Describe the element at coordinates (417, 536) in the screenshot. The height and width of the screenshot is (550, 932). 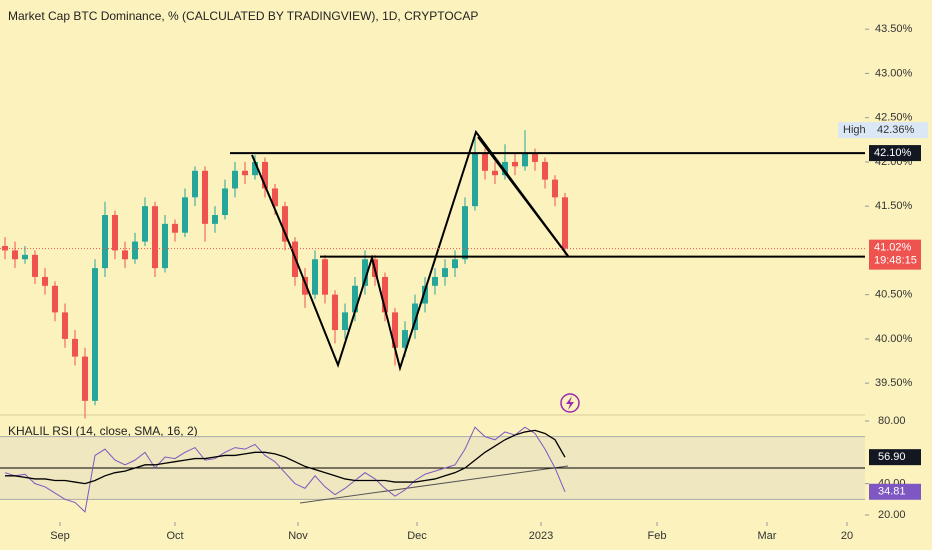
I see `x-tick-label: Dec` at that location.